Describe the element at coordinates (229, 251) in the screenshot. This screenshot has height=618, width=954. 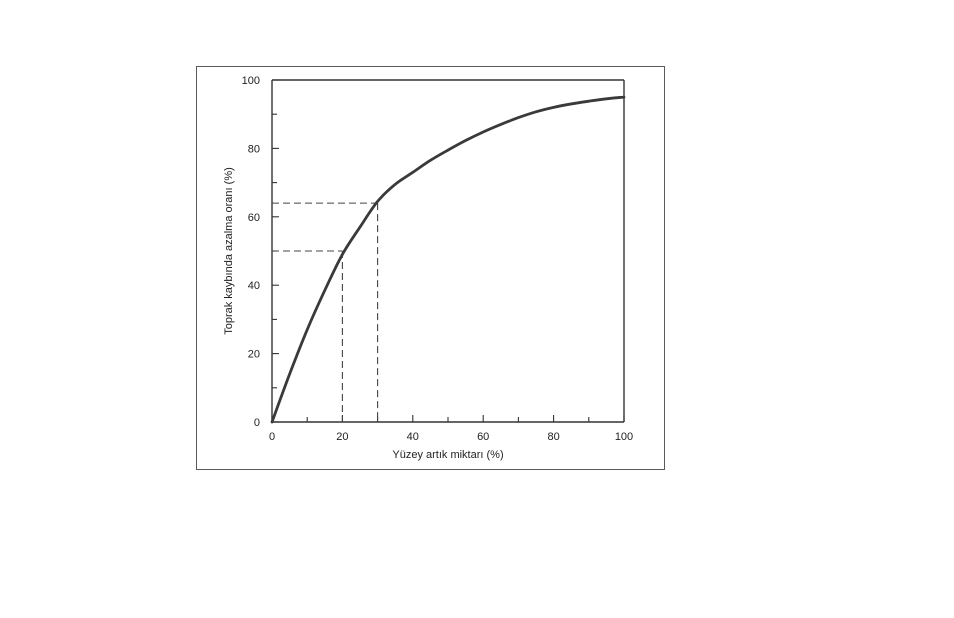
I see `y-axis-title: Toprak kaybında azalma oranı (%)` at that location.